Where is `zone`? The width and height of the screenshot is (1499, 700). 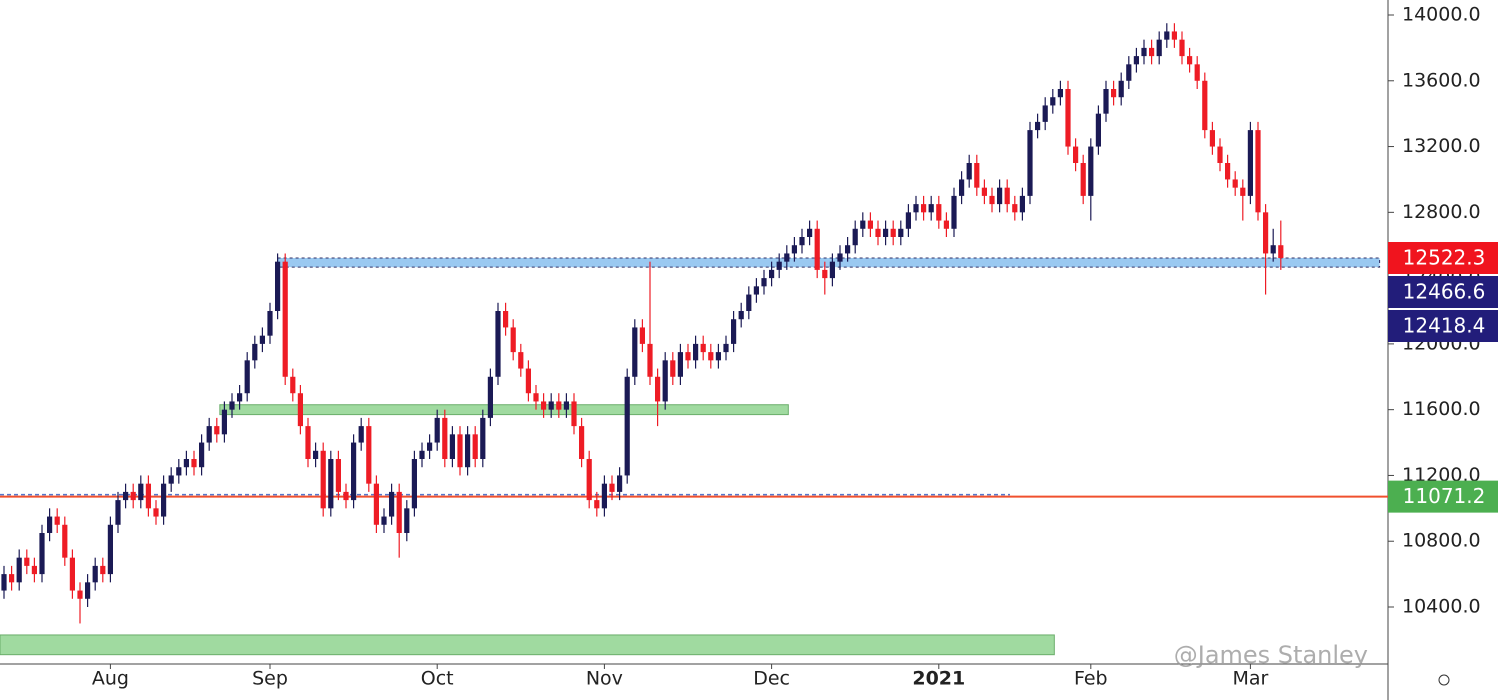 zone is located at coordinates (527, 645).